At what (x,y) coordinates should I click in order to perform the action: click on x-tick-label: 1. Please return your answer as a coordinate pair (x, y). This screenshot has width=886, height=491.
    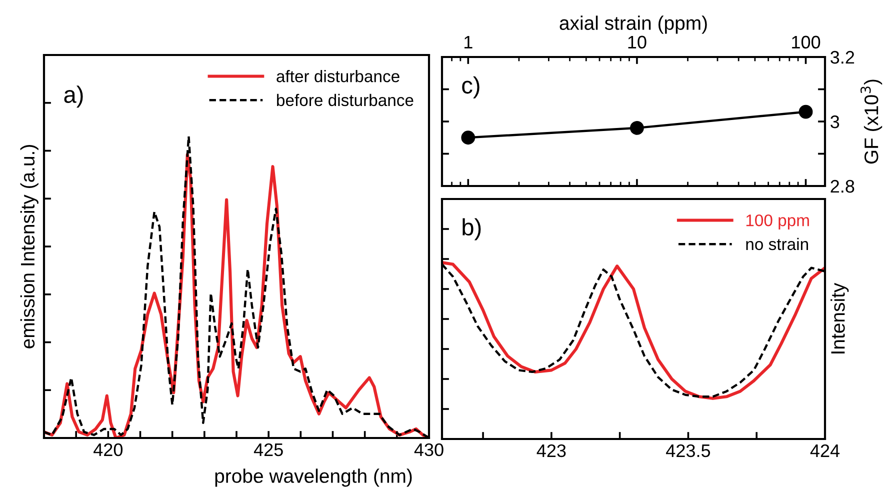
    Looking at the image, I should click on (468, 42).